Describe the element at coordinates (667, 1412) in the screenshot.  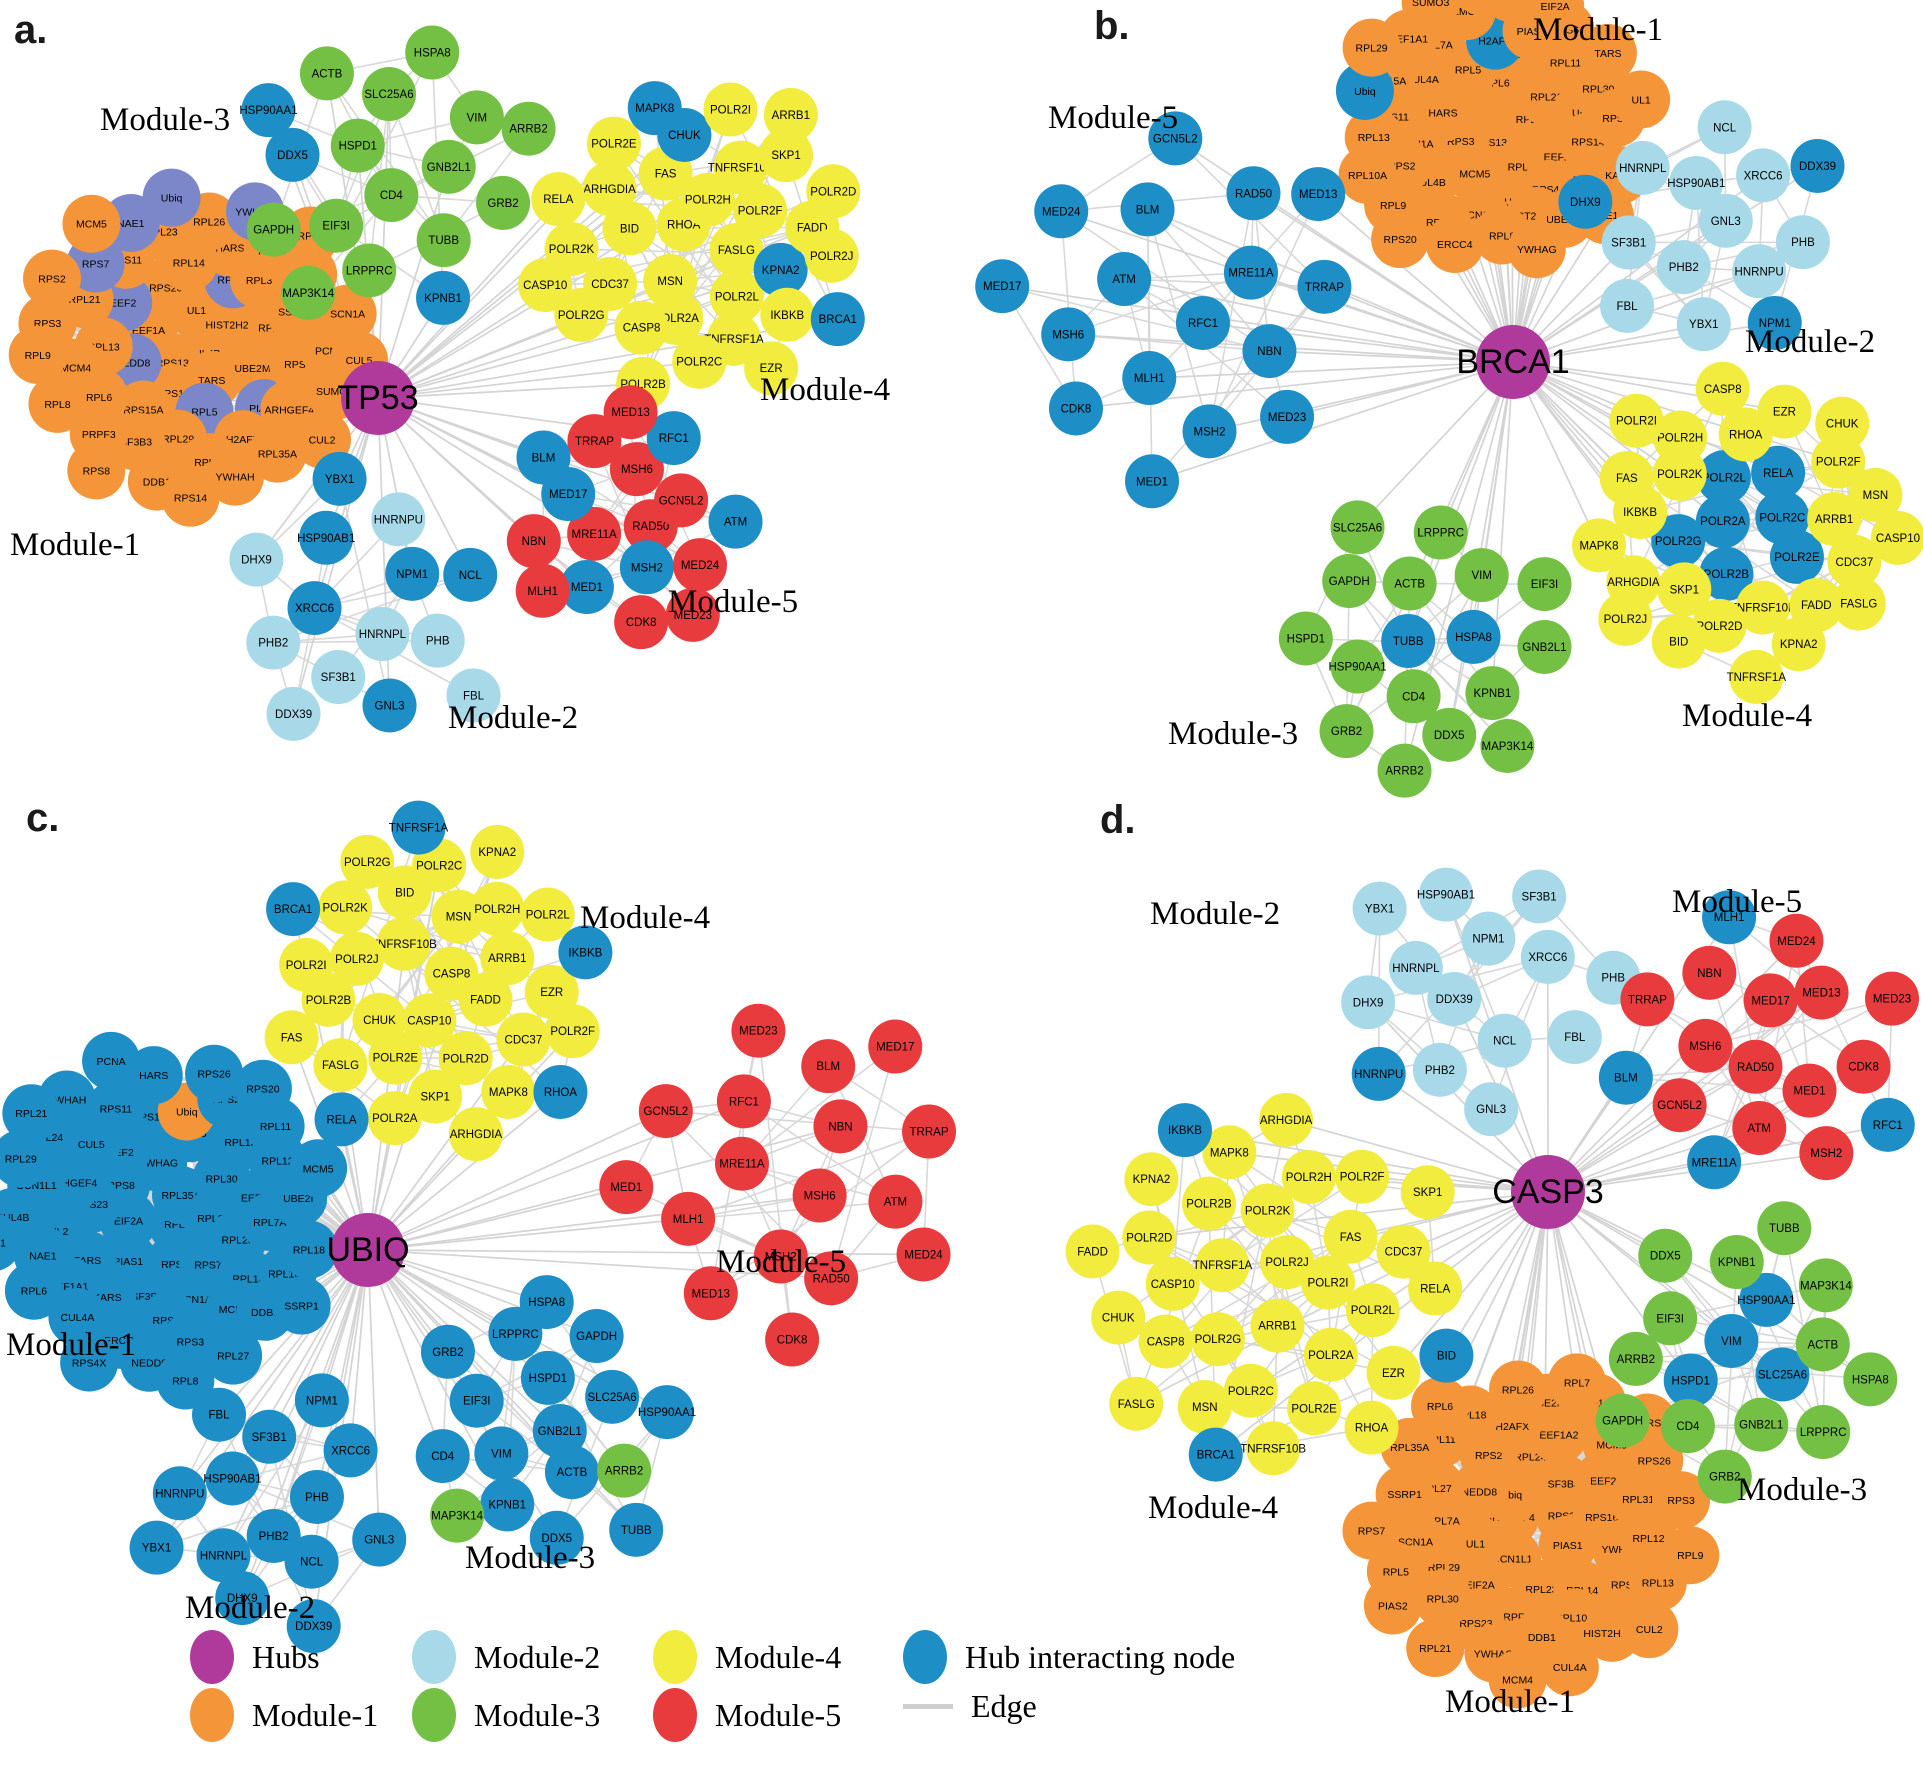
I see `node-HSP90AA1: HSP90AA1` at that location.